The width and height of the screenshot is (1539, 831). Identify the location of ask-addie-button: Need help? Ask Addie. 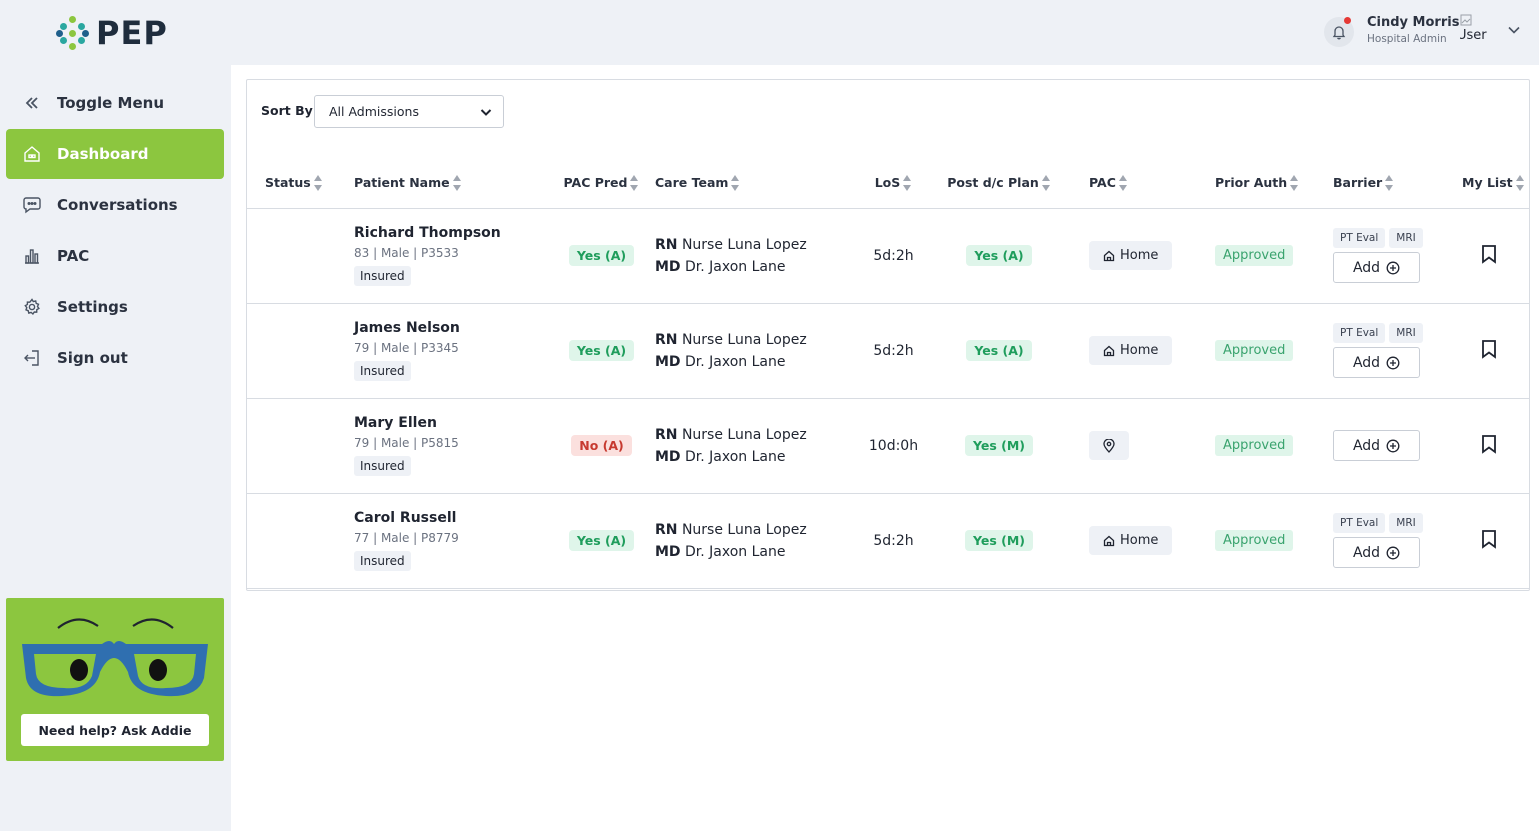
(115, 730).